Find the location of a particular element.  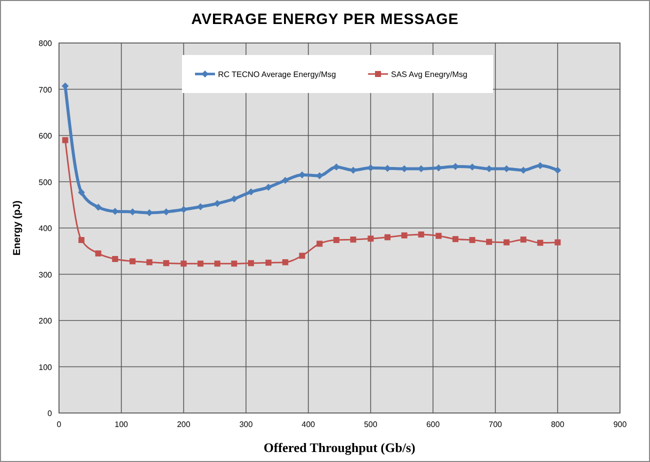

y-tick-label: 0 is located at coordinates (50, 413).